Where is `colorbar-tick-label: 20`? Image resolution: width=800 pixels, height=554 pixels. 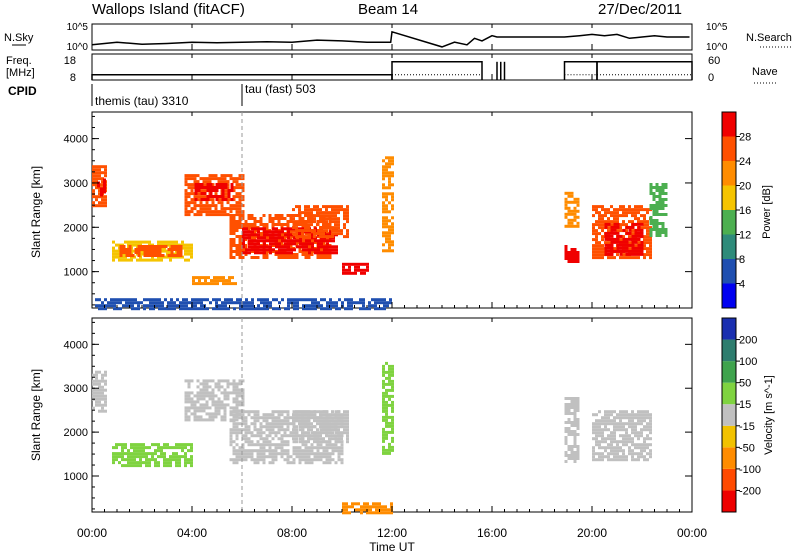
colorbar-tick-label: 20 is located at coordinates (745, 187).